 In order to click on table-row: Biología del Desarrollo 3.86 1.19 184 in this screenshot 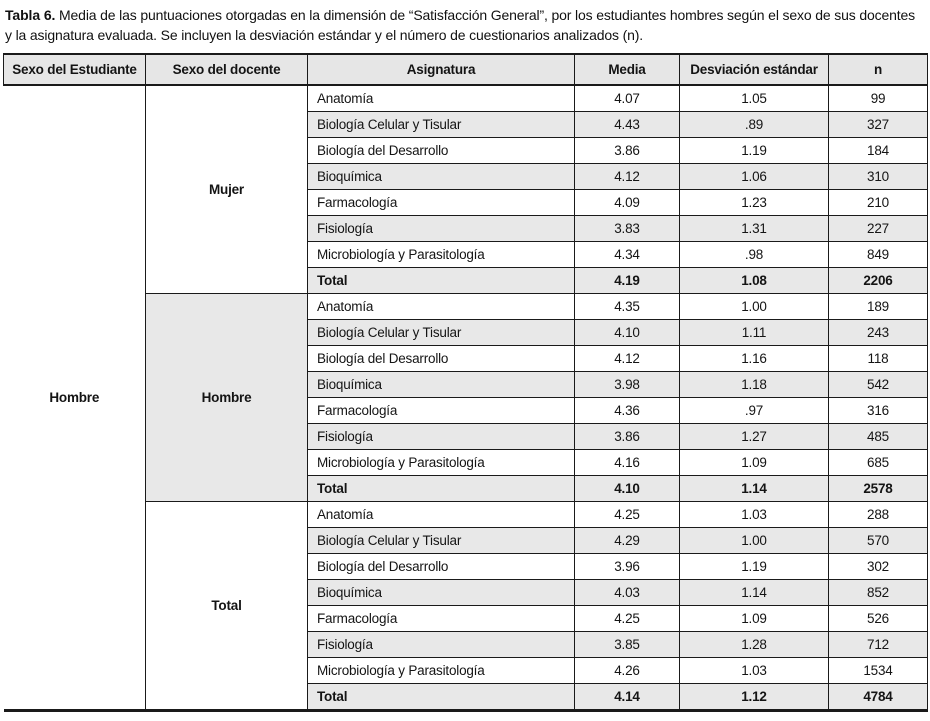, I will do `click(466, 150)`.